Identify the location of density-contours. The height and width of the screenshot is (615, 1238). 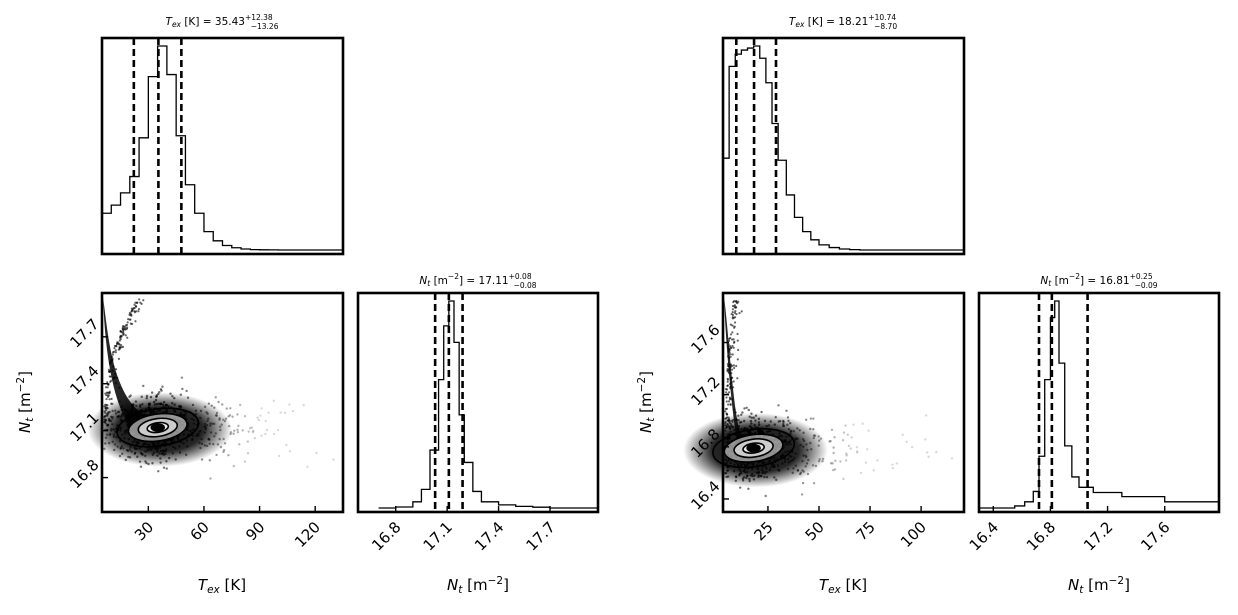
(754, 448).